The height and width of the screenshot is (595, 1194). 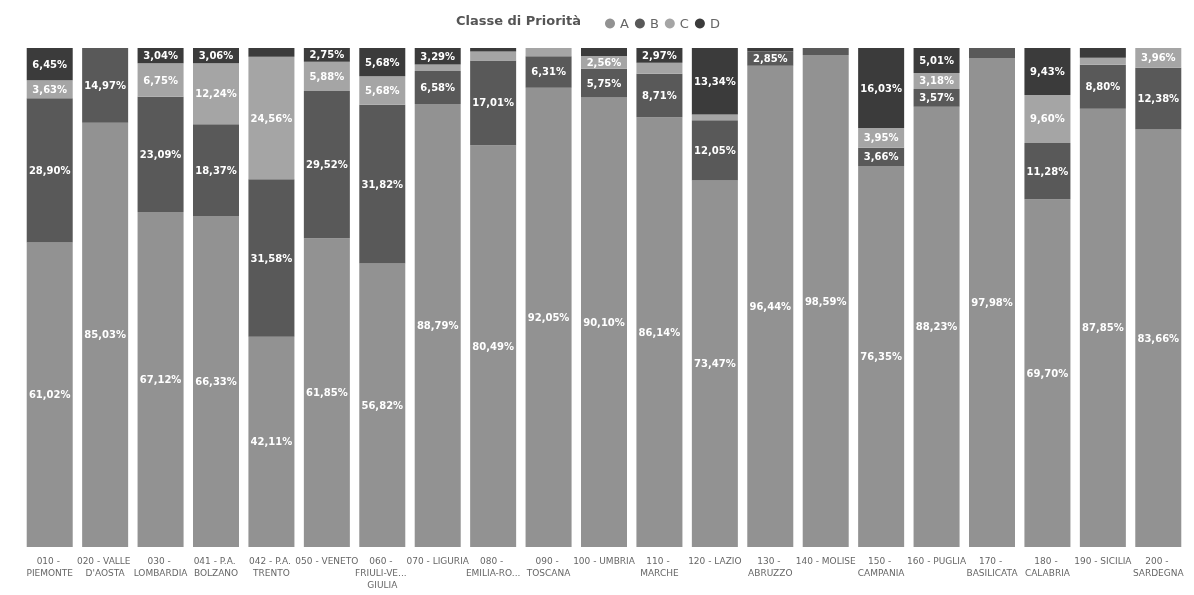 What do you see at coordinates (105, 567) in the screenshot?
I see `x-tick-label: 020 - VALLE D'AOSTA` at bounding box center [105, 567].